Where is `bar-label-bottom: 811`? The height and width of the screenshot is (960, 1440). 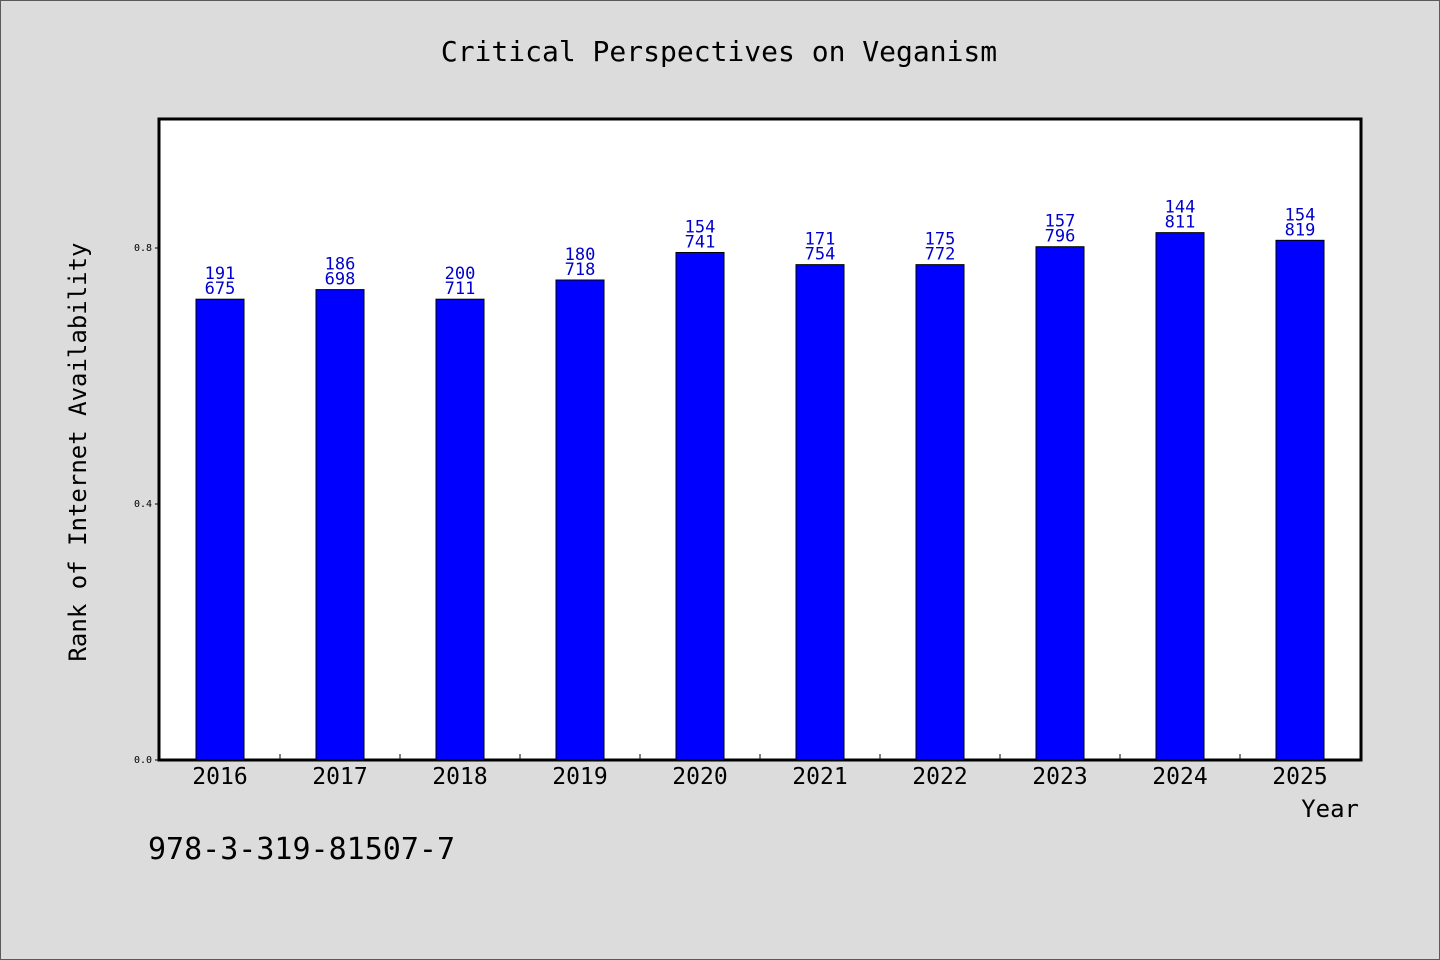
bar-label-bottom: 811 is located at coordinates (1180, 223).